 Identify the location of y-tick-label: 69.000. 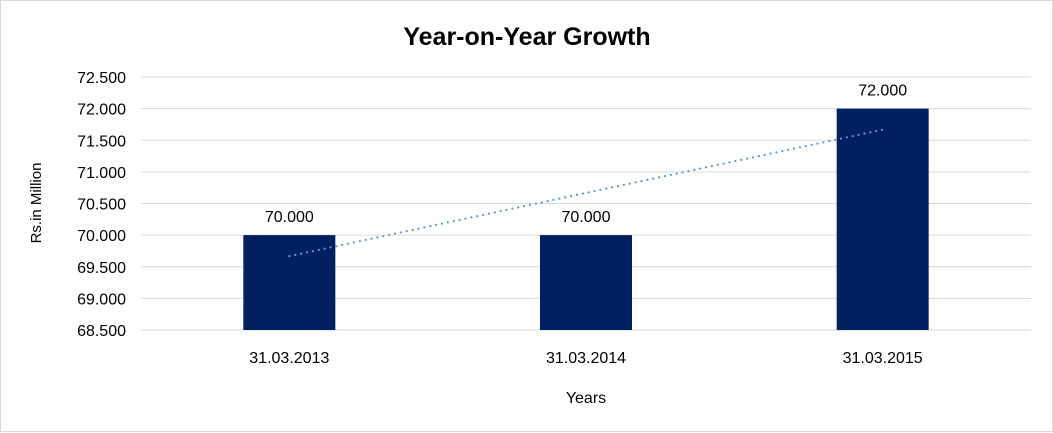
(101, 299).